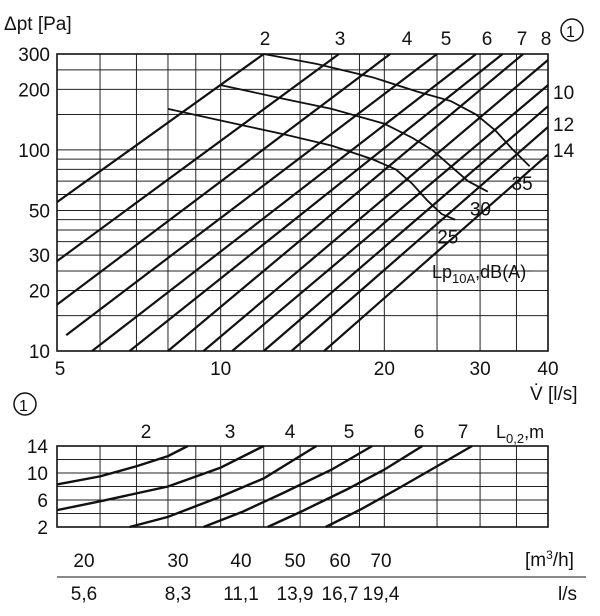 The height and width of the screenshot is (616, 600). I want to click on length-curve-label: 6, so click(419, 432).